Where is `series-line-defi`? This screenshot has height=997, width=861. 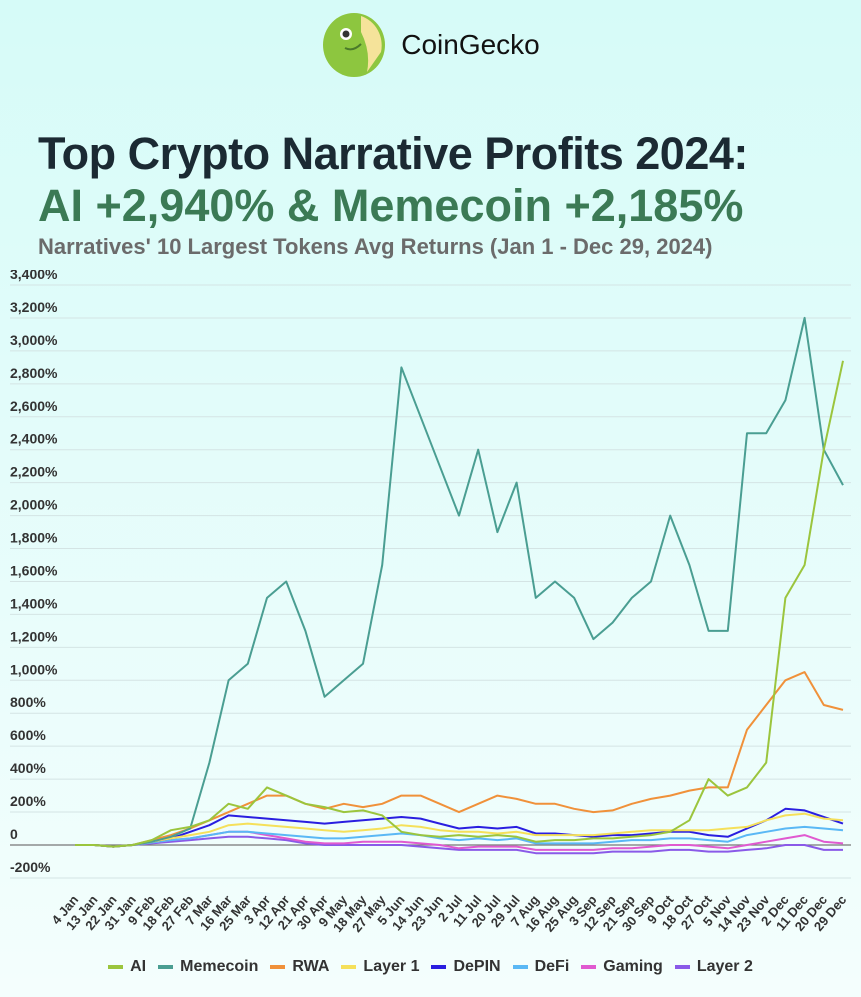 series-line-defi is located at coordinates (459, 836).